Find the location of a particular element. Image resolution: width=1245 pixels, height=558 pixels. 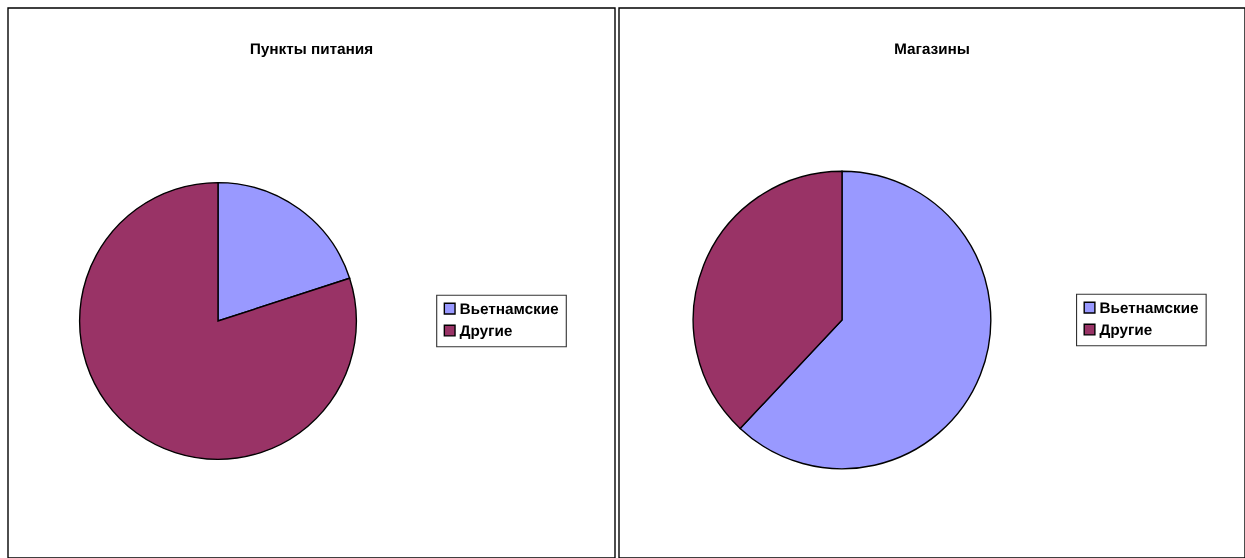

chart-title: Пункты питания is located at coordinates (311, 50).